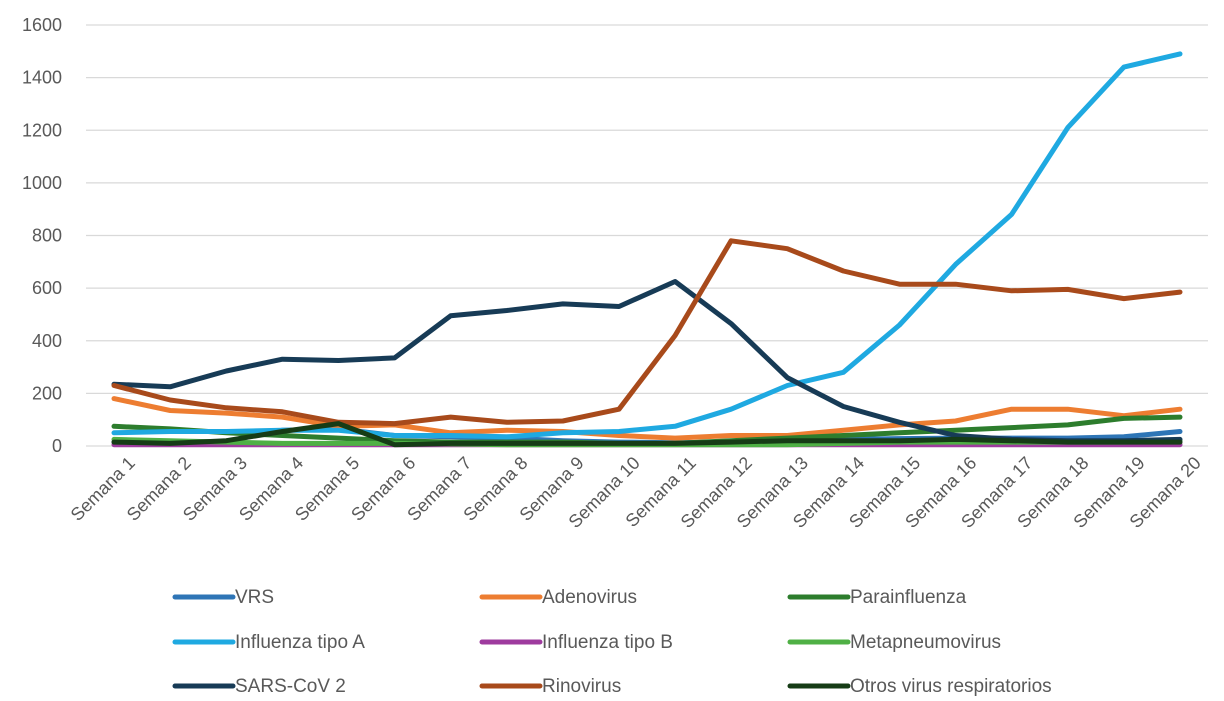 The width and height of the screenshot is (1224, 701). I want to click on legend-label: Influenza tipo B, so click(607, 642).